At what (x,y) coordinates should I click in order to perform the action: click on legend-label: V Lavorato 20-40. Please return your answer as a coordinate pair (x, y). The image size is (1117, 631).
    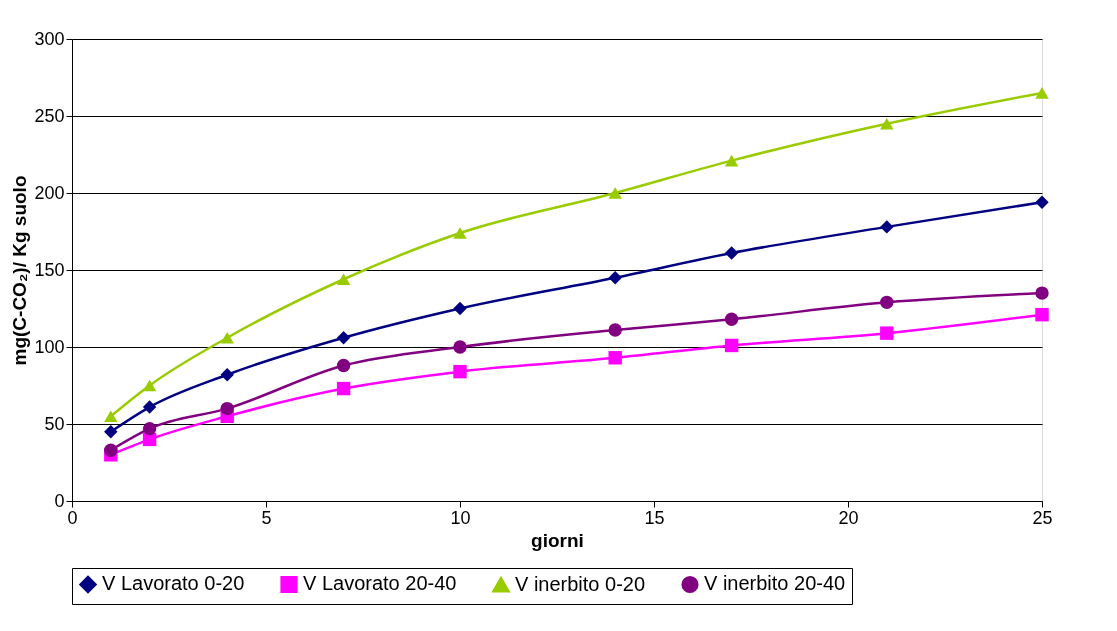
    Looking at the image, I should click on (380, 583).